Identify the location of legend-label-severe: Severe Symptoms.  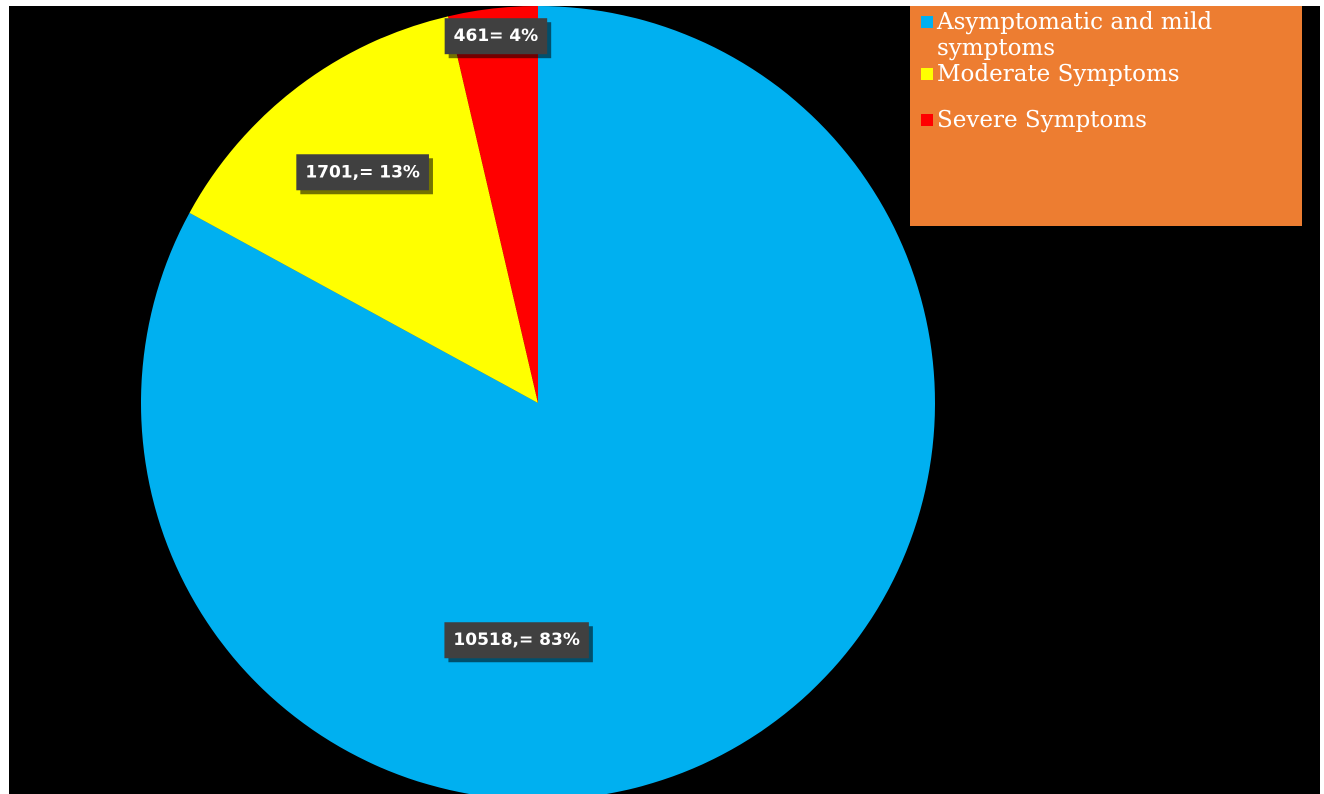
(1042, 120).